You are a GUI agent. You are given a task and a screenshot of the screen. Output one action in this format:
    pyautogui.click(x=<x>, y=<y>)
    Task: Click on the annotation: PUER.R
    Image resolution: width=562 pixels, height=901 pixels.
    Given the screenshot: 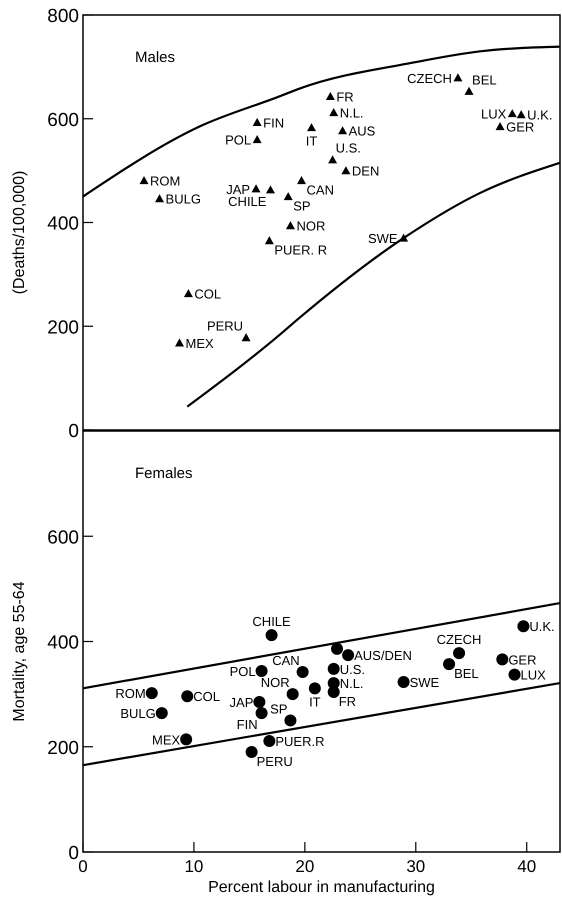 What is the action you would take?
    pyautogui.click(x=299, y=741)
    